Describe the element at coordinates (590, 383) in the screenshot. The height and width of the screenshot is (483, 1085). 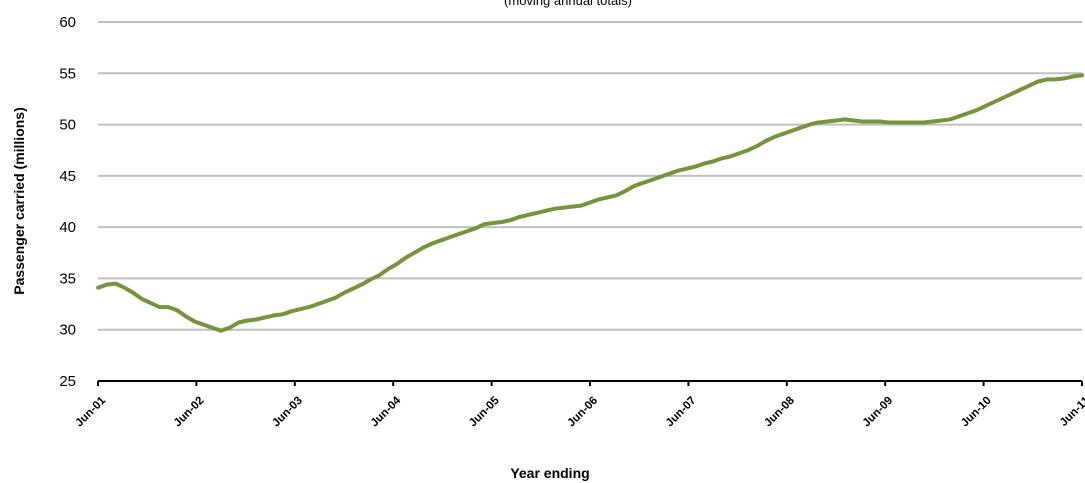
I see `x-axis` at that location.